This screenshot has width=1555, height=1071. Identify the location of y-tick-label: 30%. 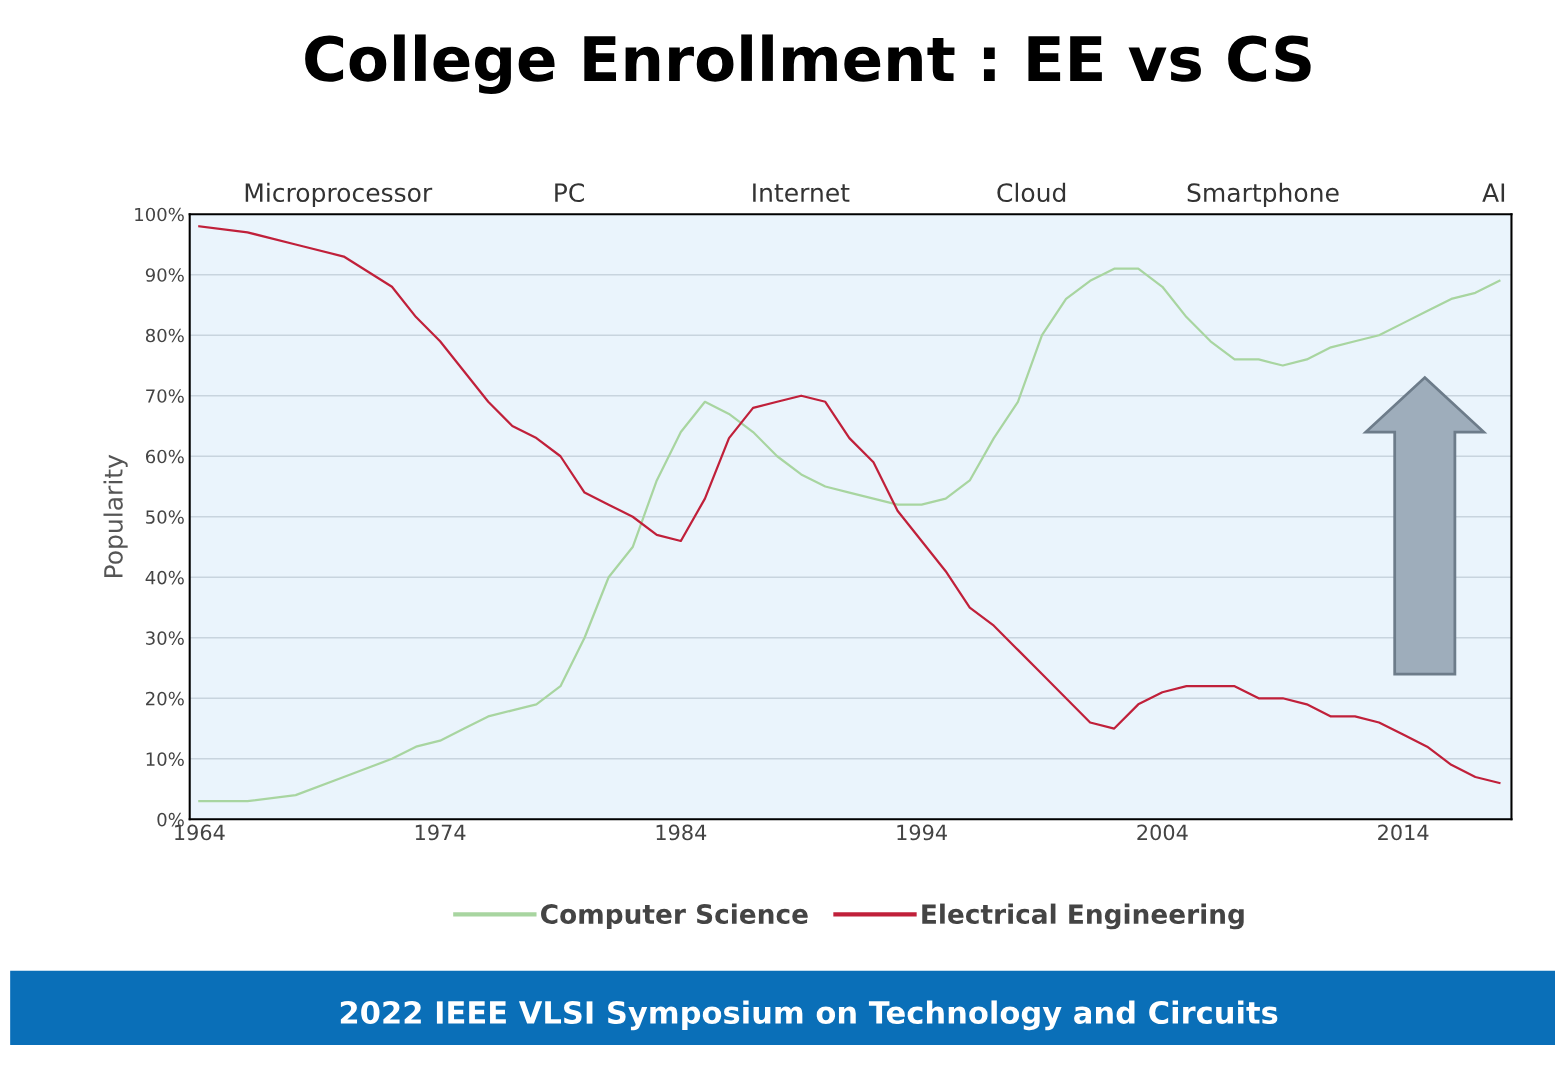
(165, 638).